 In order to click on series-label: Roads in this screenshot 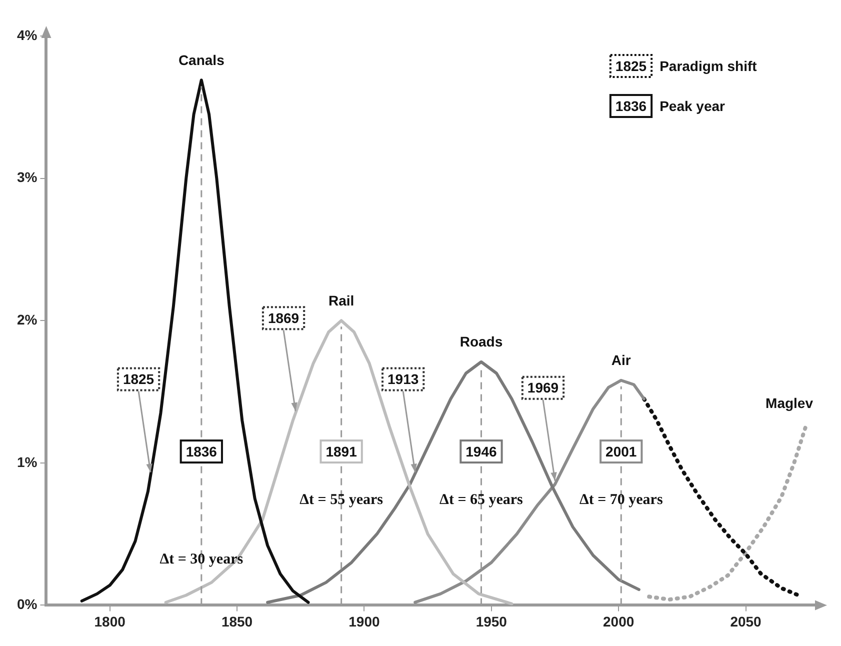, I will do `click(481, 342)`.